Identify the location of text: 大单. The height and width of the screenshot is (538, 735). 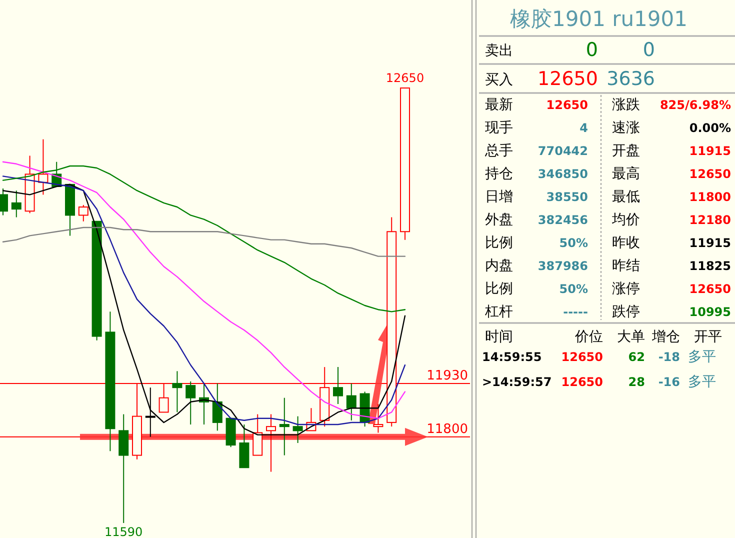
(631, 337).